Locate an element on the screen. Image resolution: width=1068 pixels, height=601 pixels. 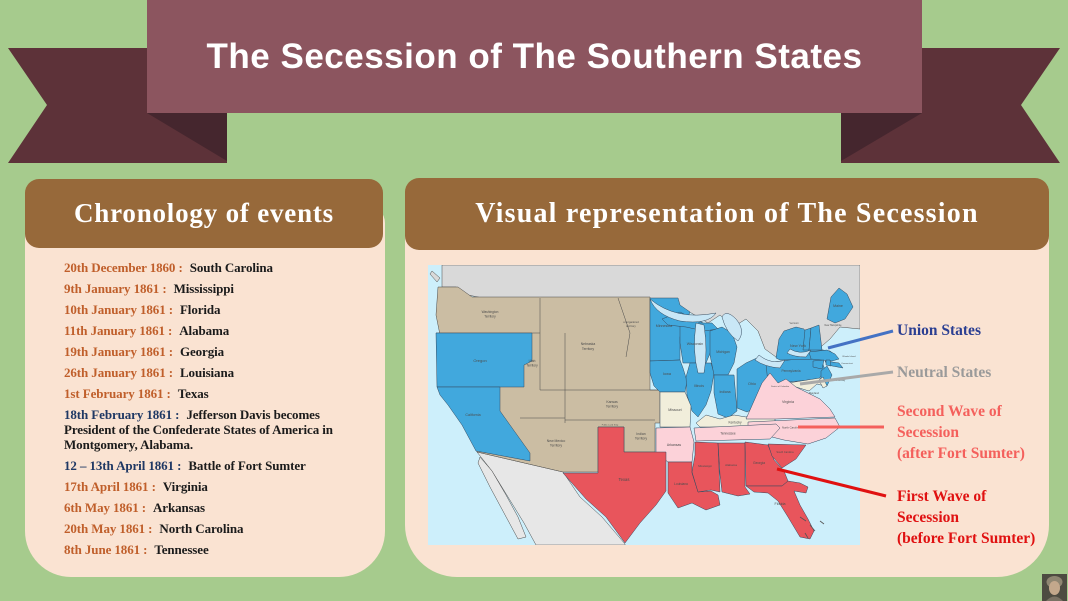
map-label: Connecticut is located at coordinates (847, 363).